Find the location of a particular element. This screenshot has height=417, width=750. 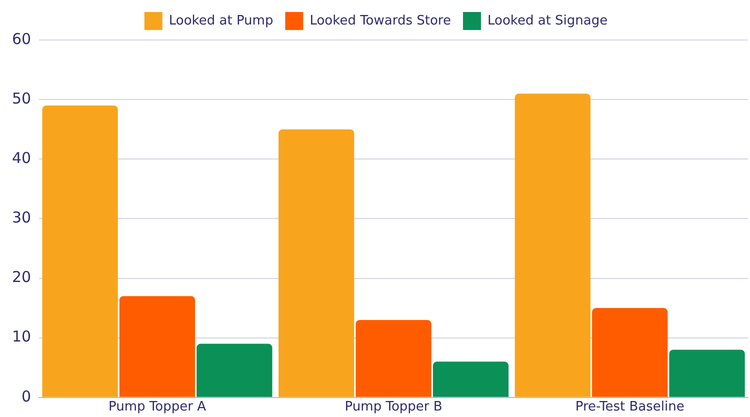

x-tick-label: Pump Topper A is located at coordinates (157, 407).